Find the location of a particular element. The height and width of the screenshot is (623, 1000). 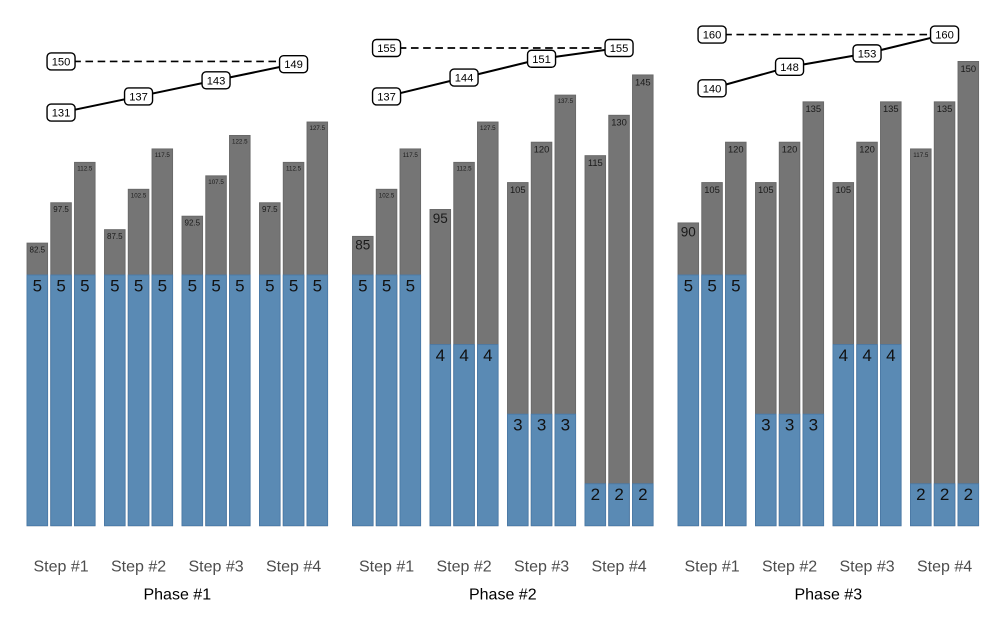

svg-text: 153 is located at coordinates (867, 54).